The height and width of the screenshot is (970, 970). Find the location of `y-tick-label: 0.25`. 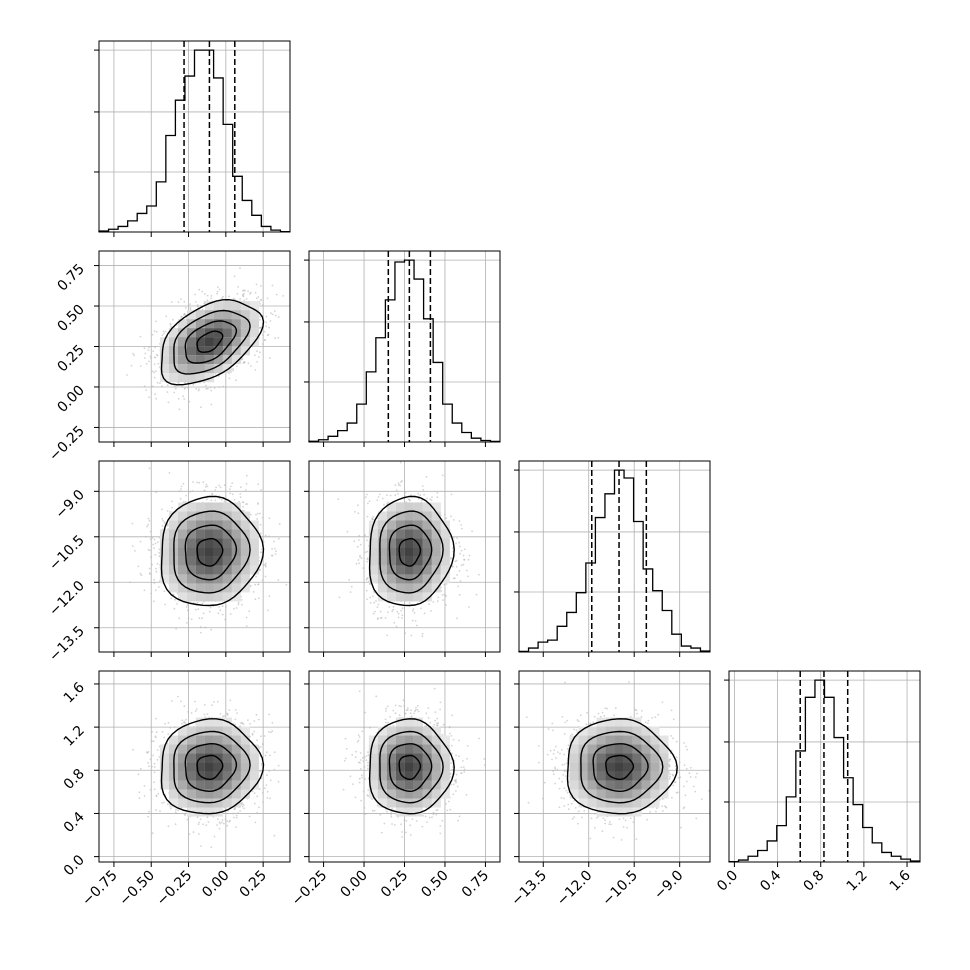

y-tick-label: 0.25 is located at coordinates (70, 358).